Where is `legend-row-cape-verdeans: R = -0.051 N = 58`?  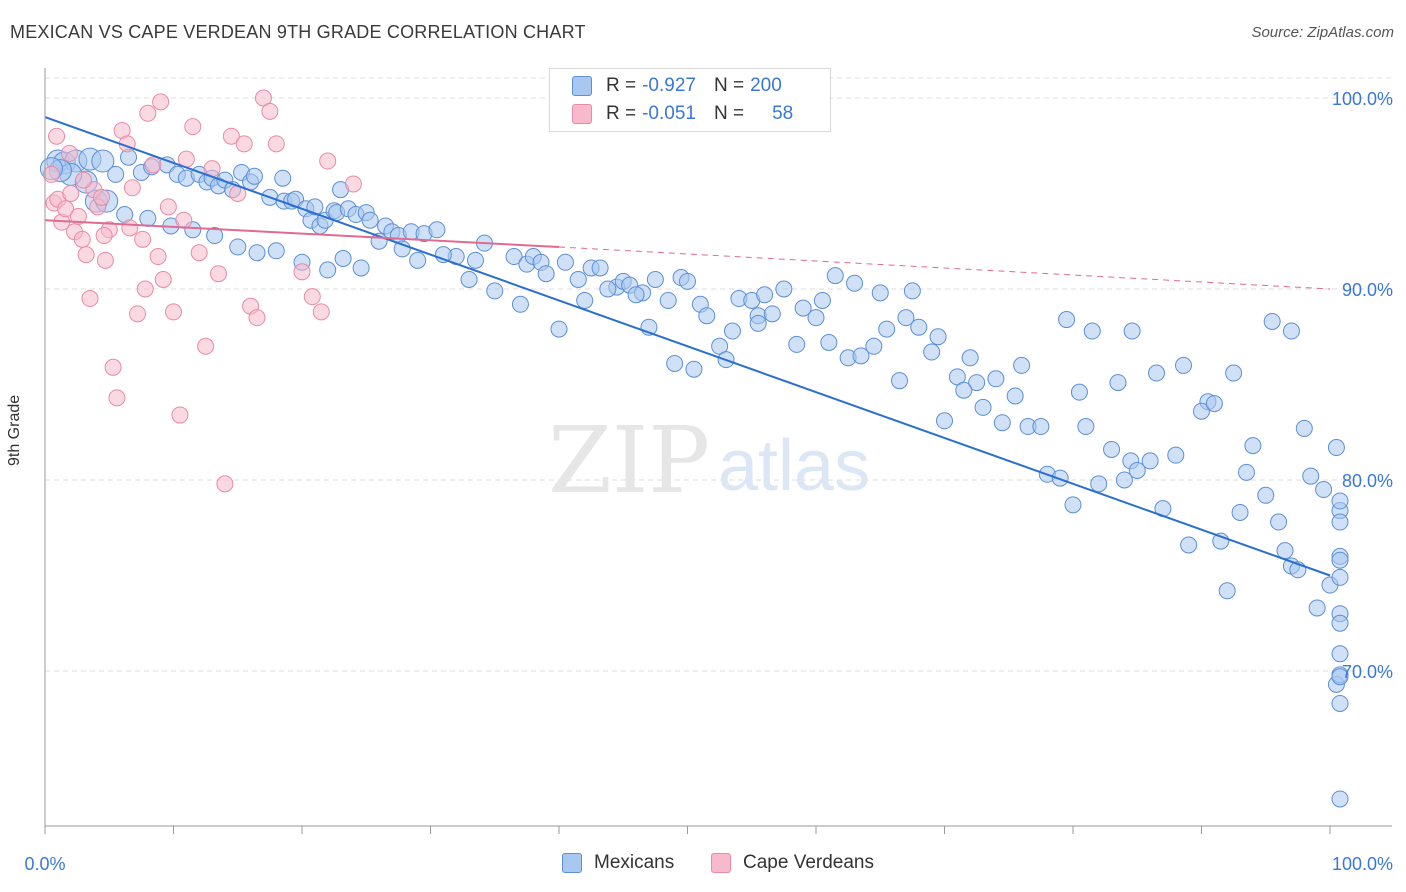 legend-row-cape-verdeans: R = -0.051 N = 58 is located at coordinates (682, 114).